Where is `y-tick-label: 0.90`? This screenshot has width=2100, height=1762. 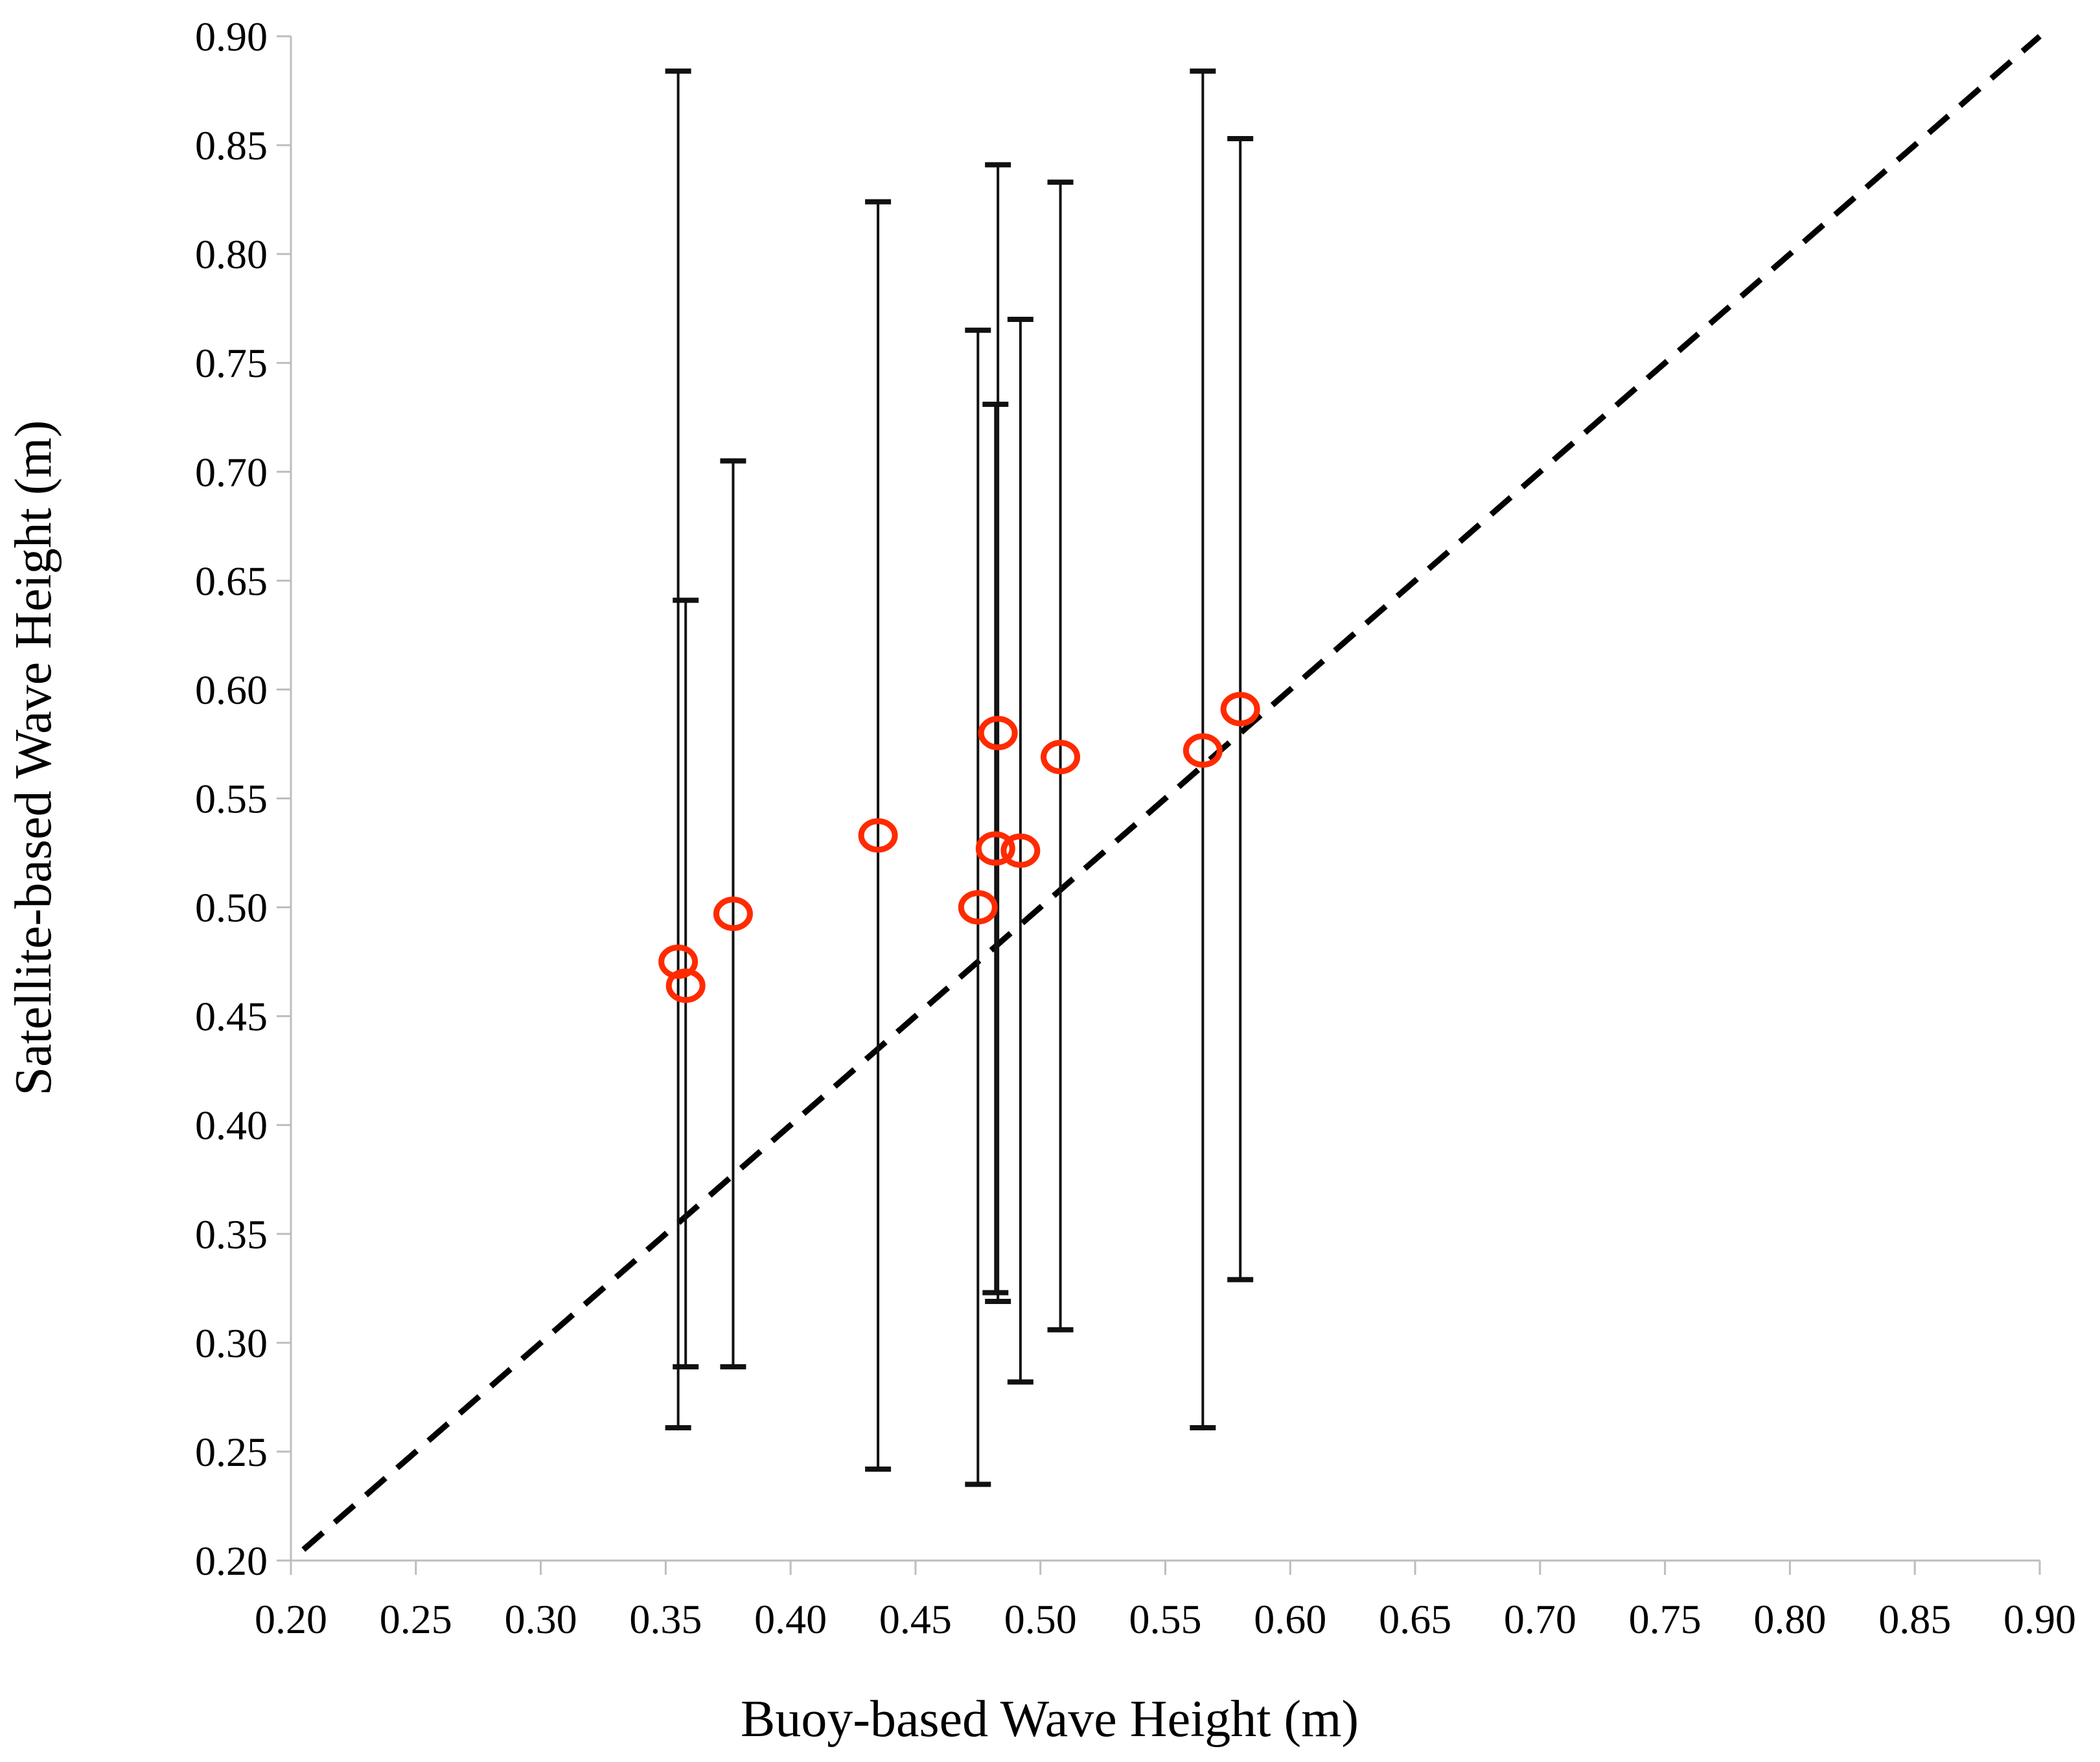 y-tick-label: 0.90 is located at coordinates (231, 37).